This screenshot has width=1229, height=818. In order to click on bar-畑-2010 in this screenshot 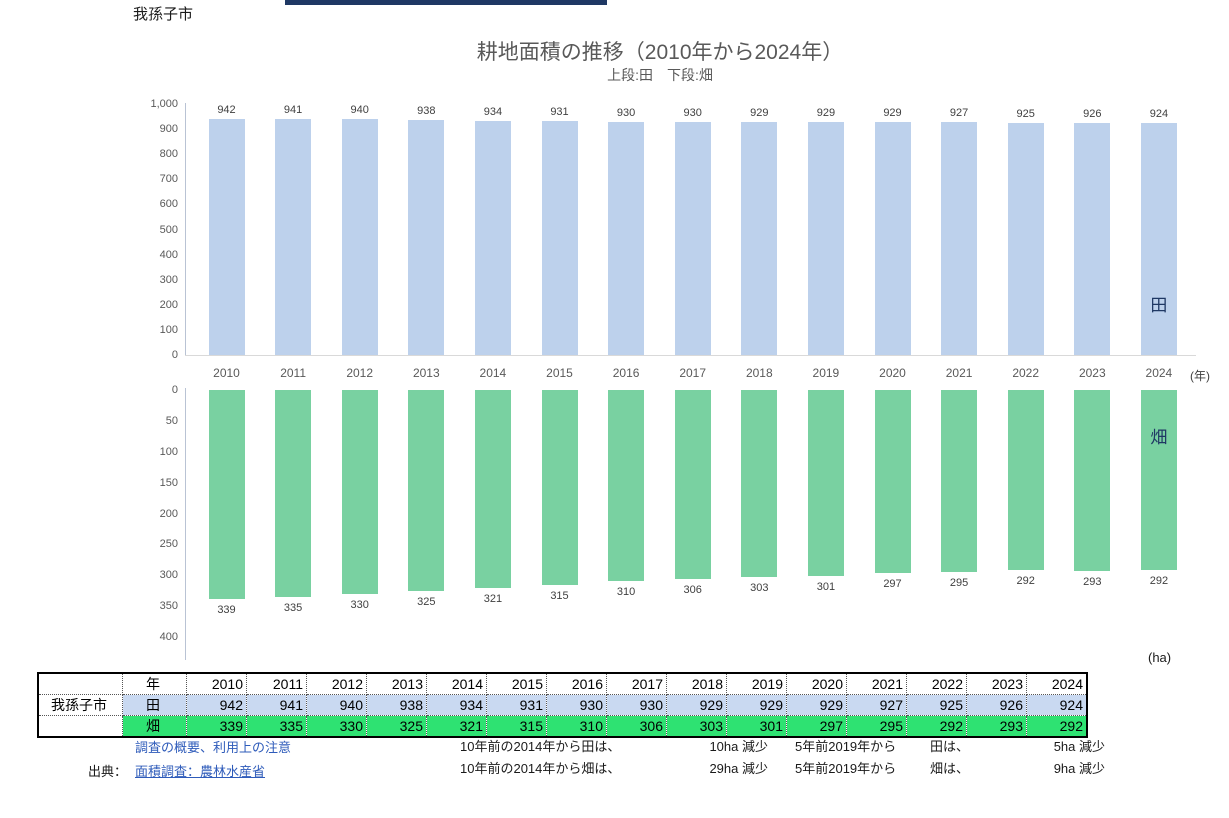, I will do `click(226, 495)`.